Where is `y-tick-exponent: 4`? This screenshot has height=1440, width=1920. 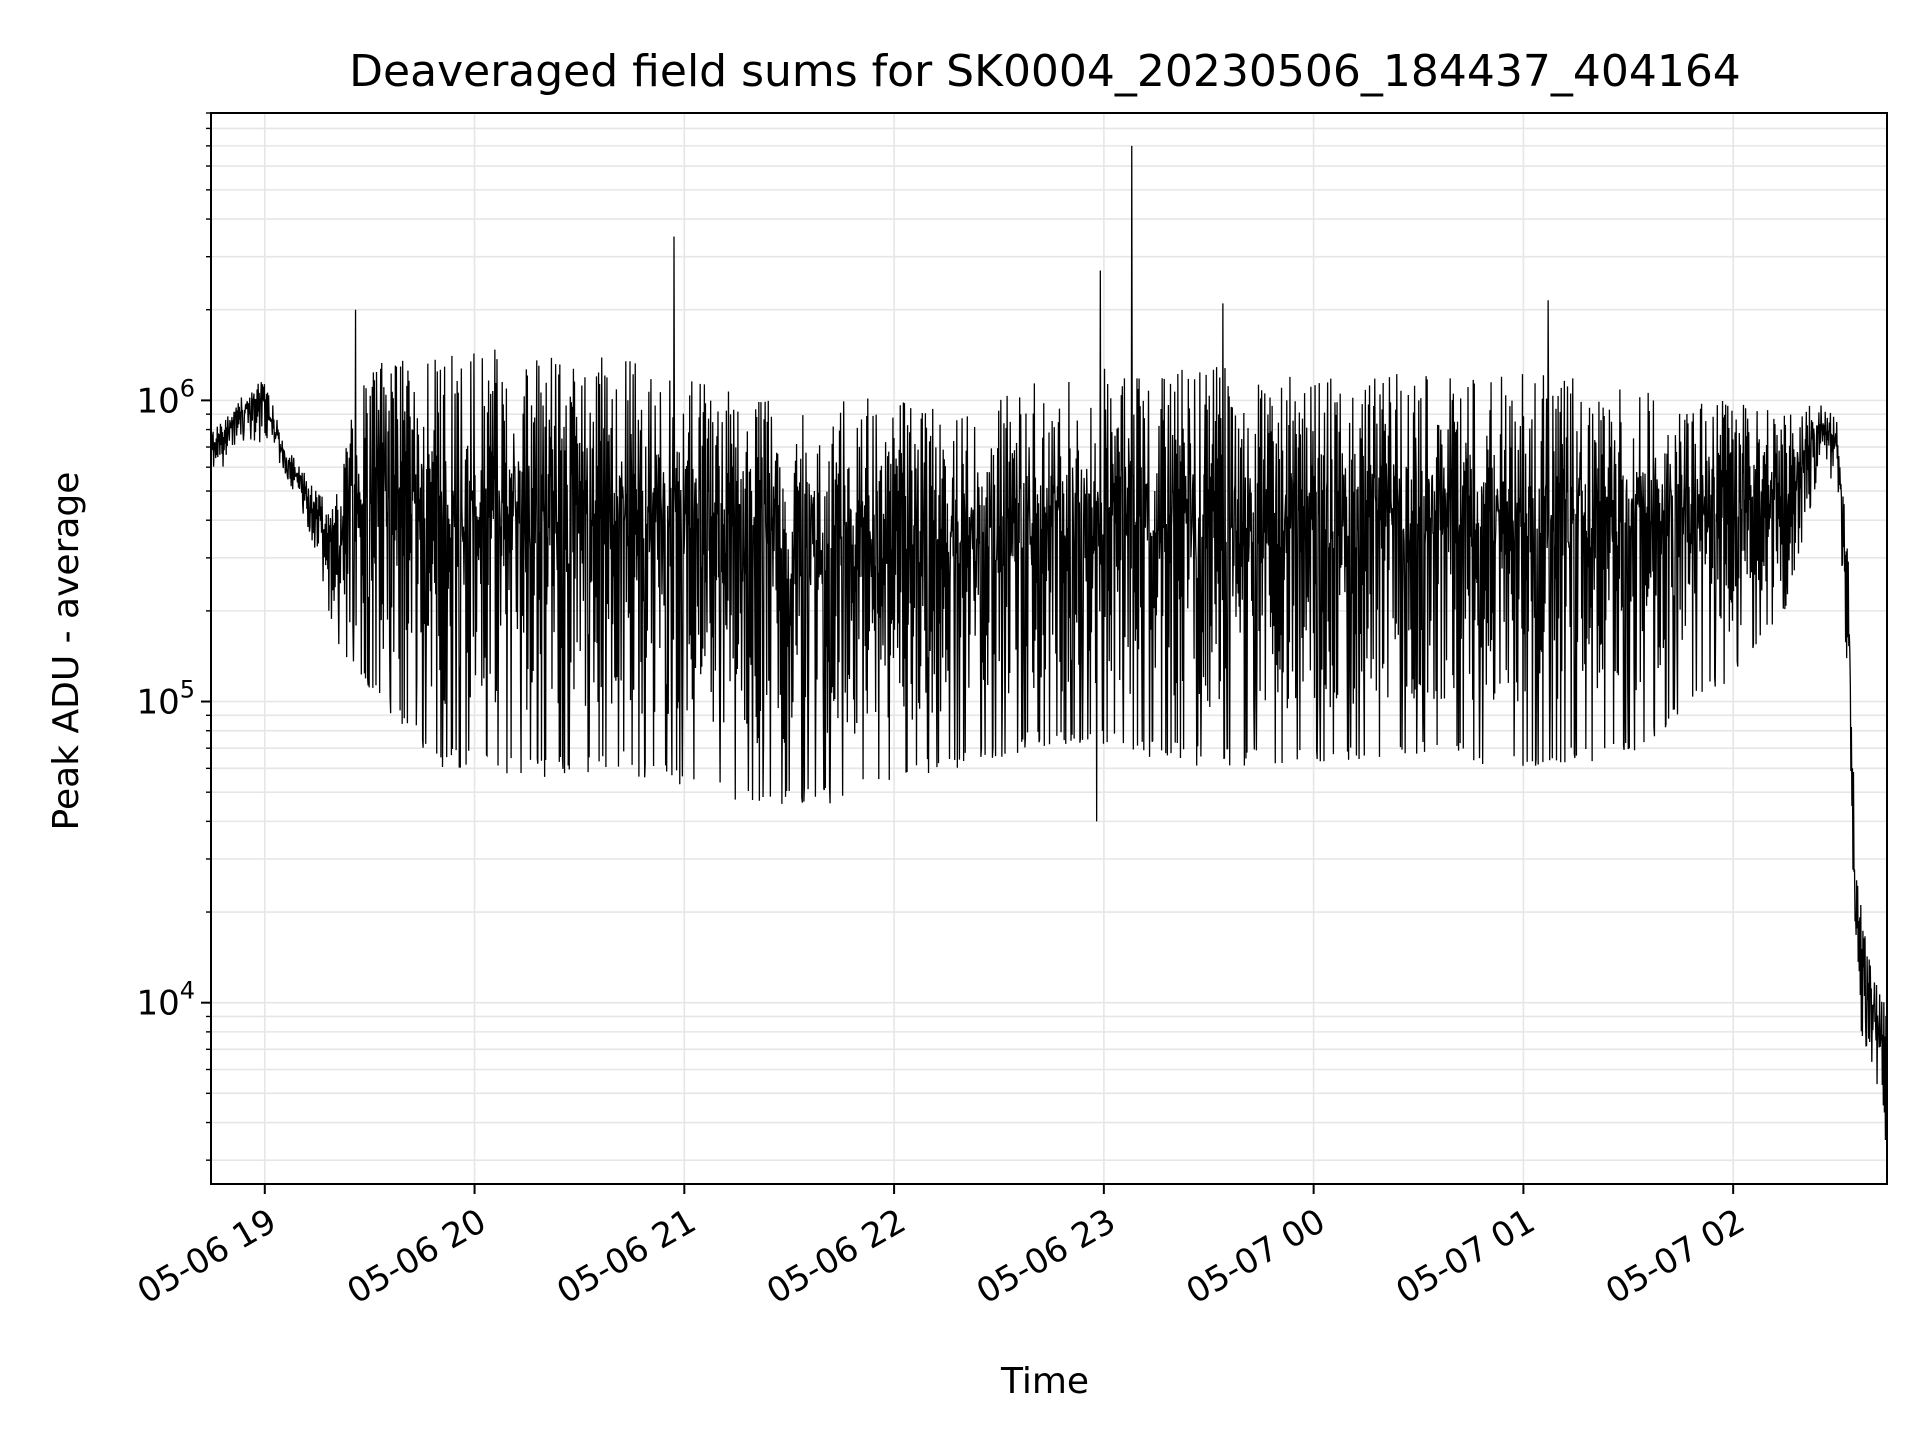 y-tick-exponent: 4 is located at coordinates (187, 991).